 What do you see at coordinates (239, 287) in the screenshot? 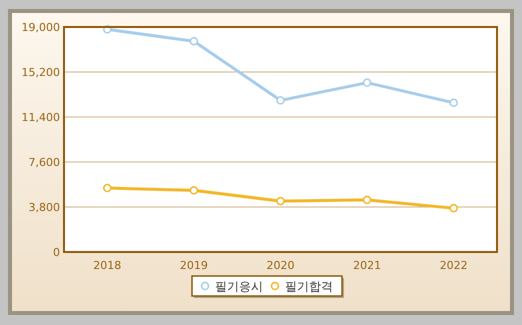
I see `legend-label: 필기응시` at bounding box center [239, 287].